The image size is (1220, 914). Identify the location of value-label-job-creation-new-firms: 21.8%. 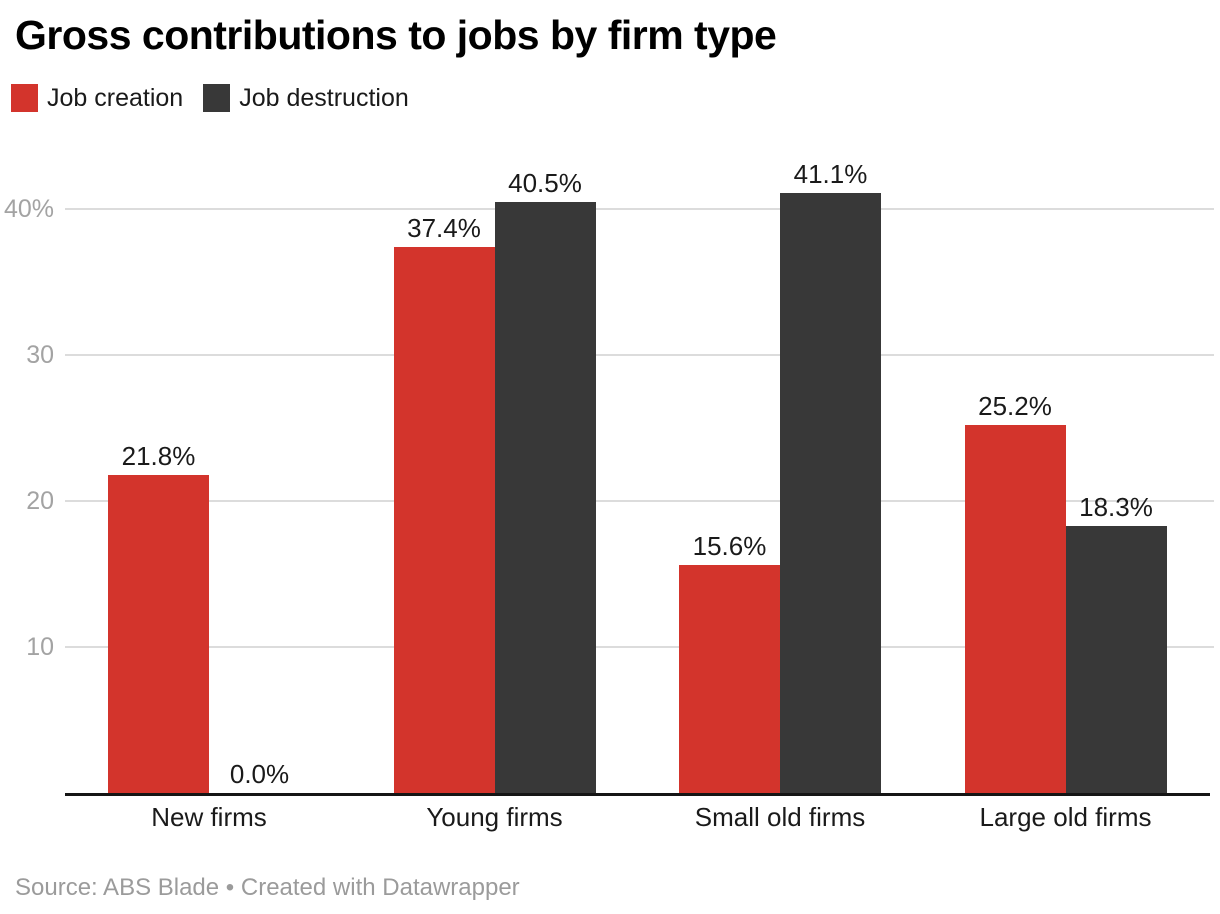
(158, 455).